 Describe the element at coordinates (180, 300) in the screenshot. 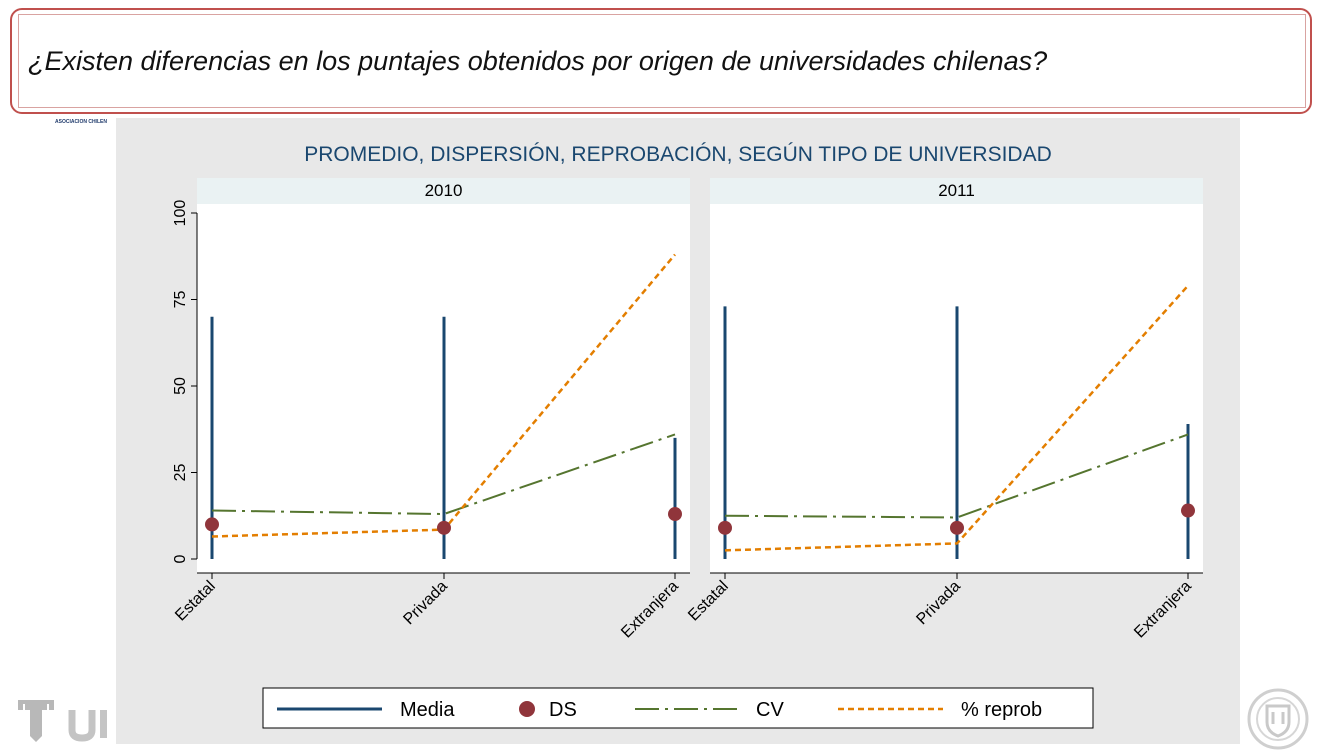

I see `y-tick-label: 75` at that location.